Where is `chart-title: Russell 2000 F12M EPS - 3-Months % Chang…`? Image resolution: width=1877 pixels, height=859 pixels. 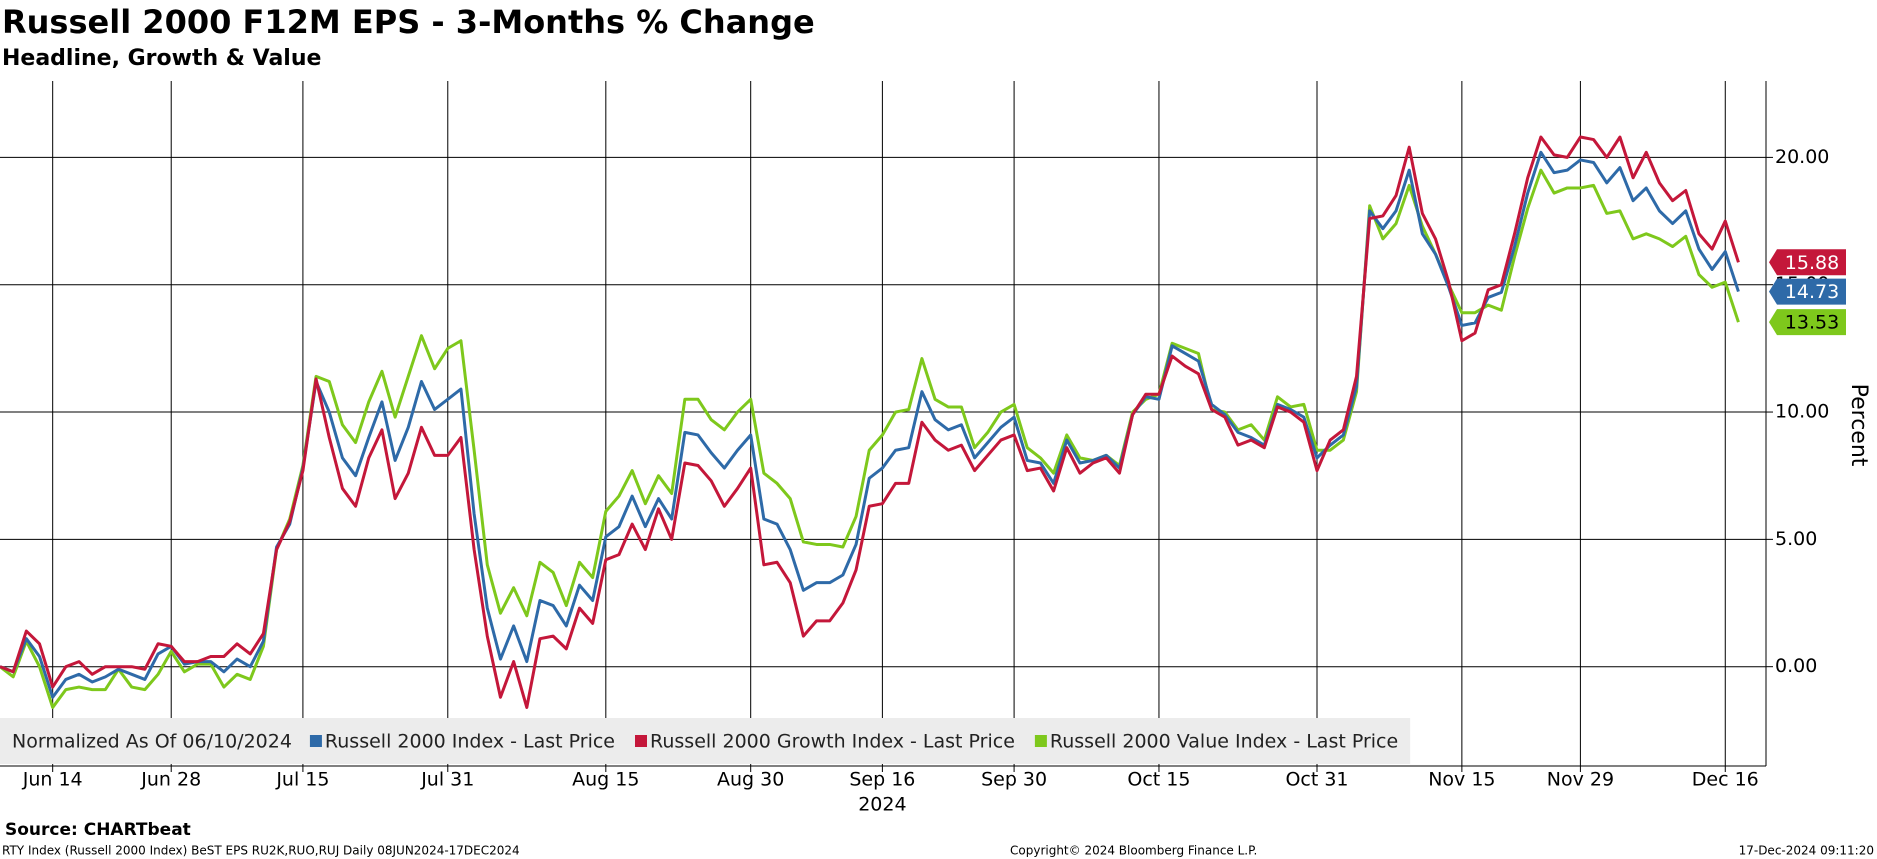
chart-title: Russell 2000 F12M EPS - 3-Months % Chang… is located at coordinates (408, 22).